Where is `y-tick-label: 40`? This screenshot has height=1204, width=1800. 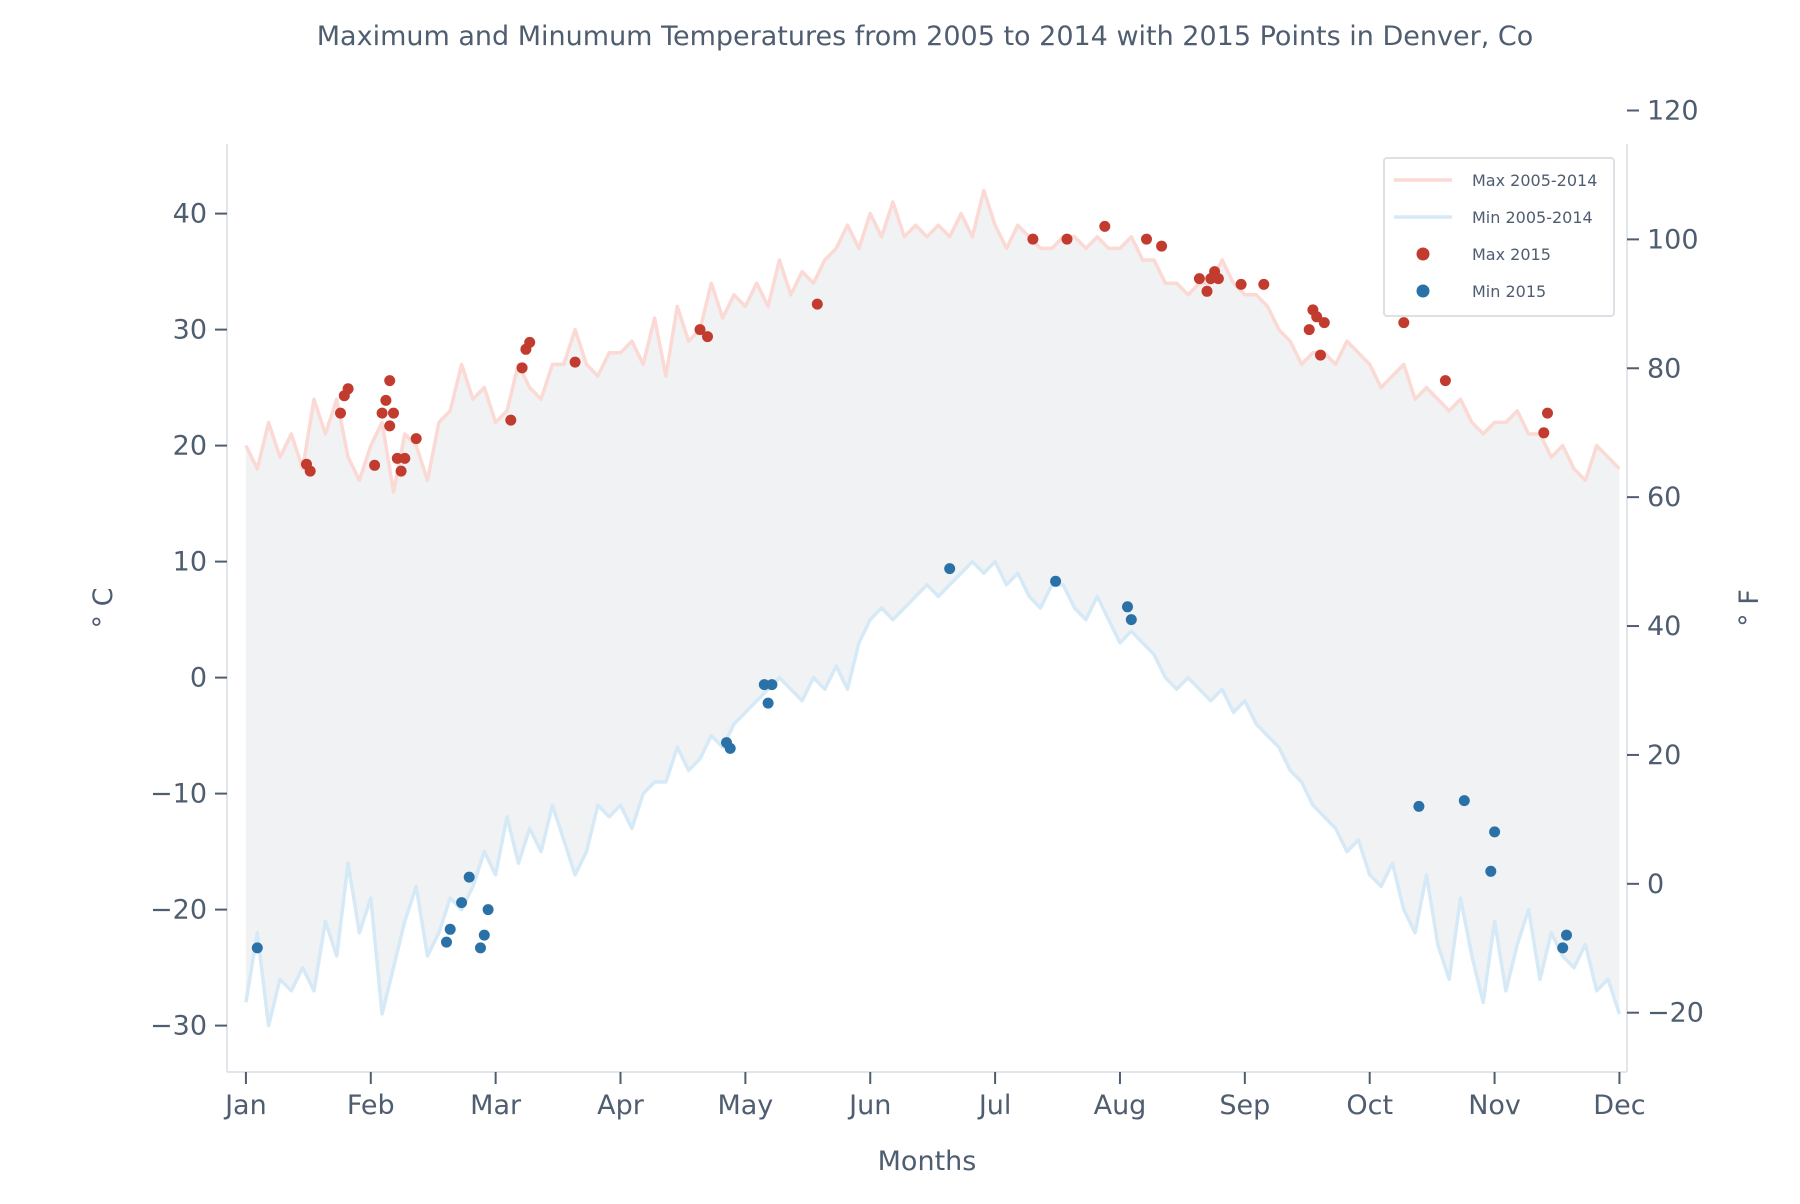 y-tick-label: 40 is located at coordinates (190, 214).